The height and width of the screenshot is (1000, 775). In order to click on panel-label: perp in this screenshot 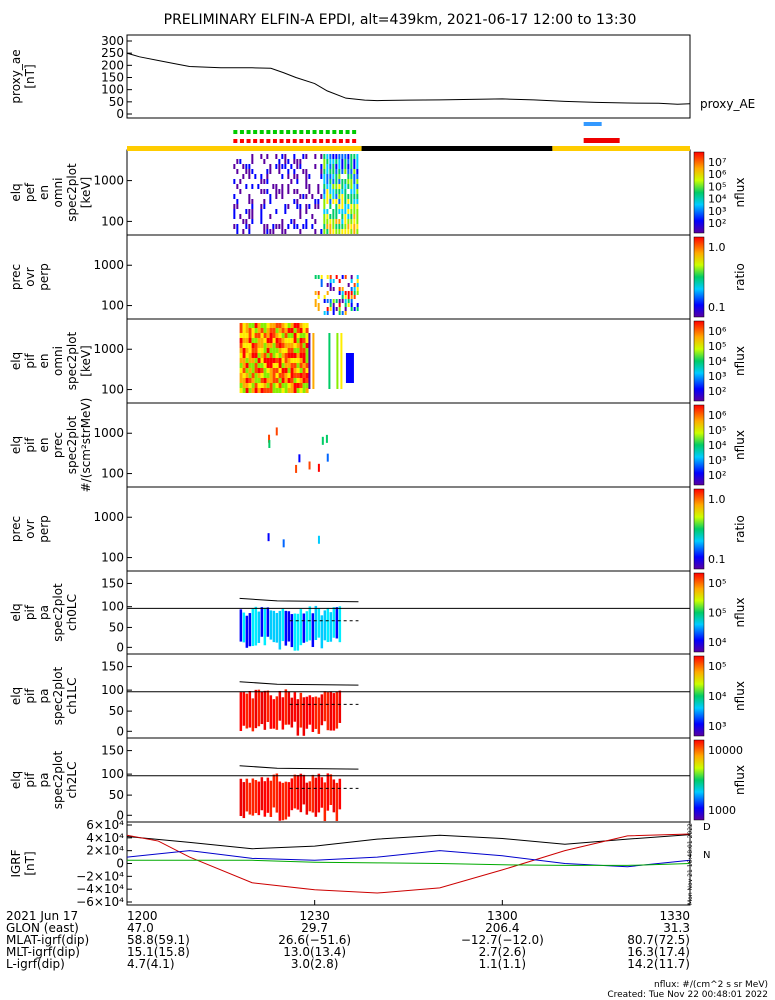, I will do `click(44, 529)`.